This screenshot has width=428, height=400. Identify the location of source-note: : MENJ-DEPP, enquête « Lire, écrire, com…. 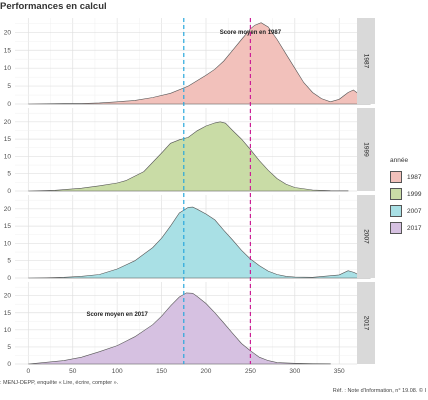
(59, 383).